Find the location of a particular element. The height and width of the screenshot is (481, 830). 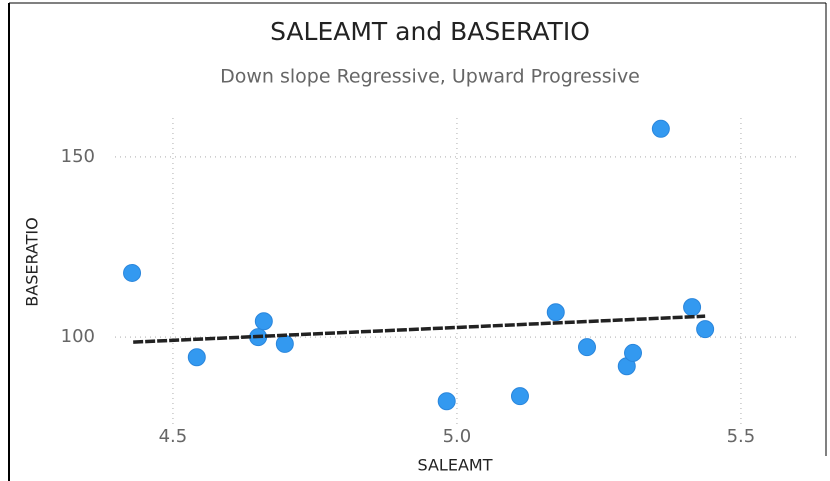

x-tick-label: 5.0 is located at coordinates (457, 436).